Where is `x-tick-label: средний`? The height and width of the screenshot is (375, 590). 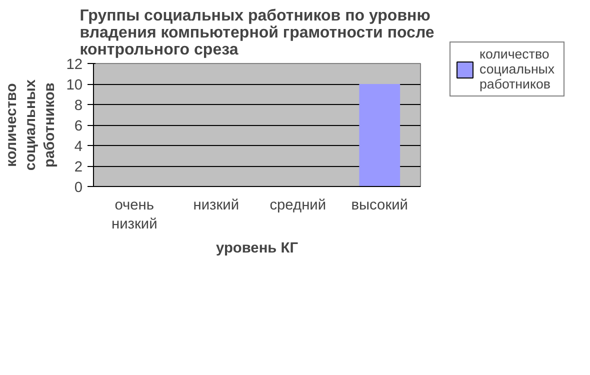
x-tick-label: средний is located at coordinates (298, 206).